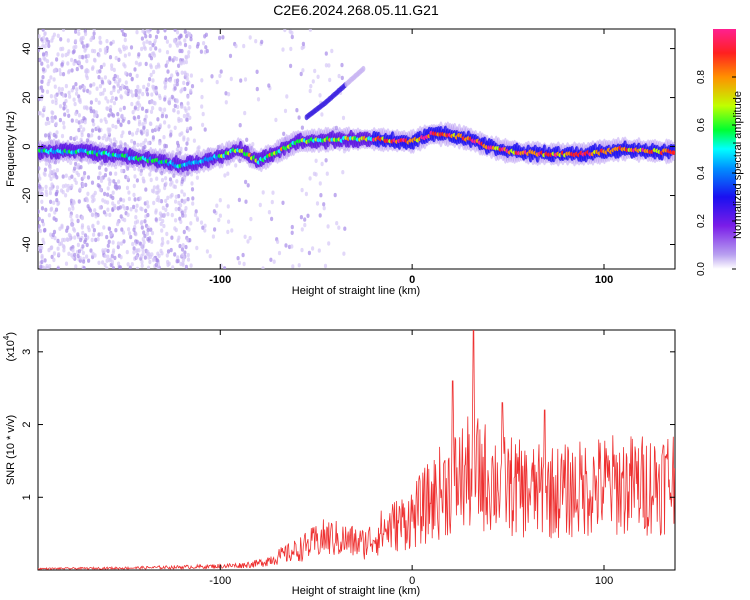 This screenshot has height=600, width=750. Describe the element at coordinates (27, 196) in the screenshot. I see `y-tick-label: -20` at that location.